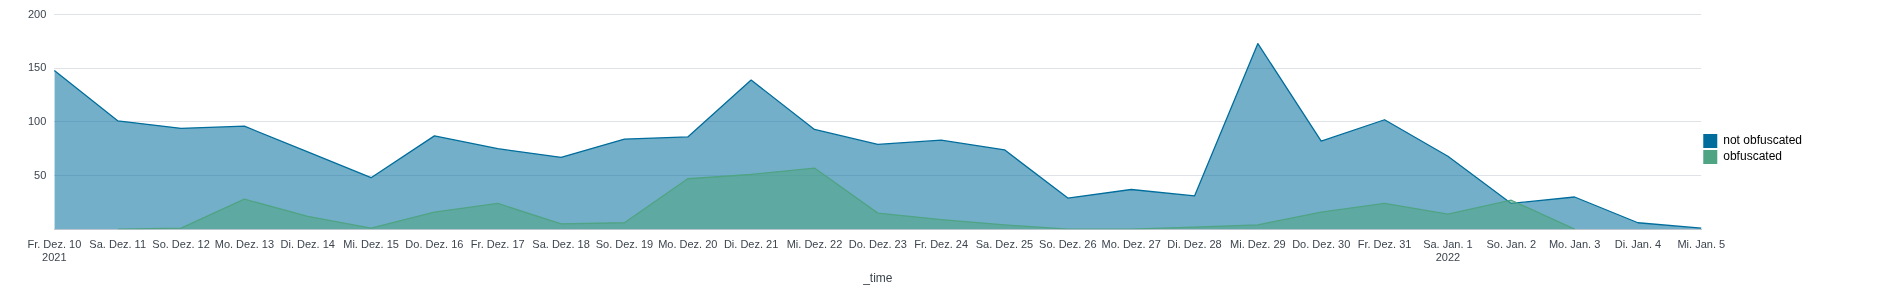 The width and height of the screenshot is (1887, 294). Describe the element at coordinates (1701, 243) in the screenshot. I see `x-tick-label: Mi. Jan. 5` at that location.